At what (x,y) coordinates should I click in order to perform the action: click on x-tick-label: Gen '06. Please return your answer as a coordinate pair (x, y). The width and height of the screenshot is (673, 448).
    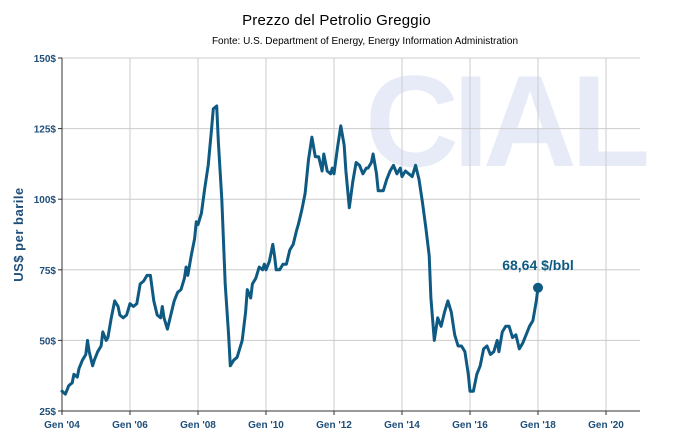
    Looking at the image, I should click on (130, 425).